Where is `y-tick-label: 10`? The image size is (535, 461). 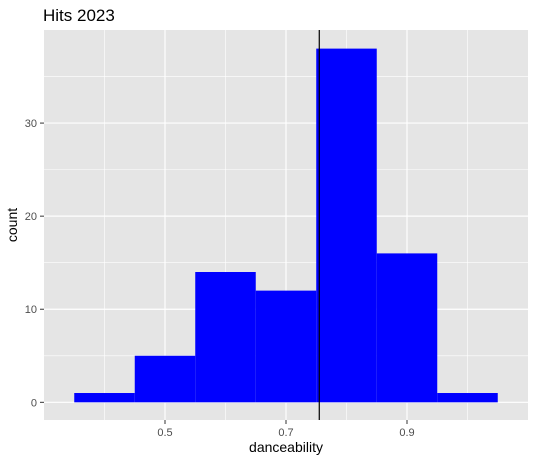
y-tick-label: 10 is located at coordinates (31, 310).